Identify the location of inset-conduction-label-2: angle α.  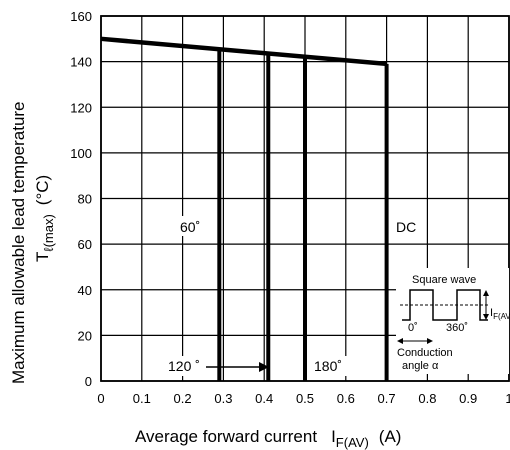
(420, 366).